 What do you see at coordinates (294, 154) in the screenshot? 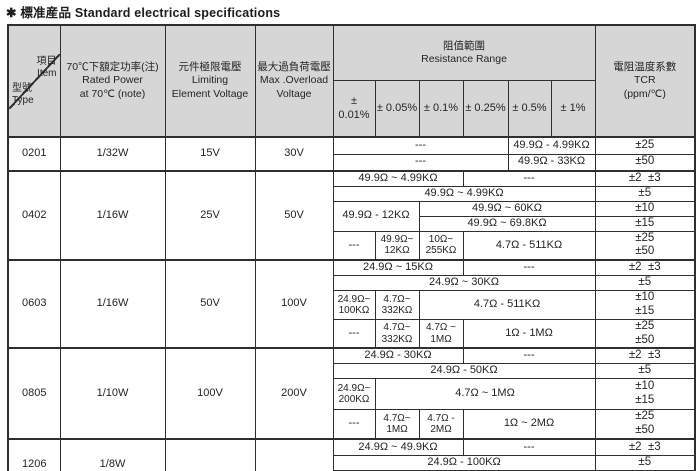
I see `overload-voltage-cell-0201: 30V` at bounding box center [294, 154].